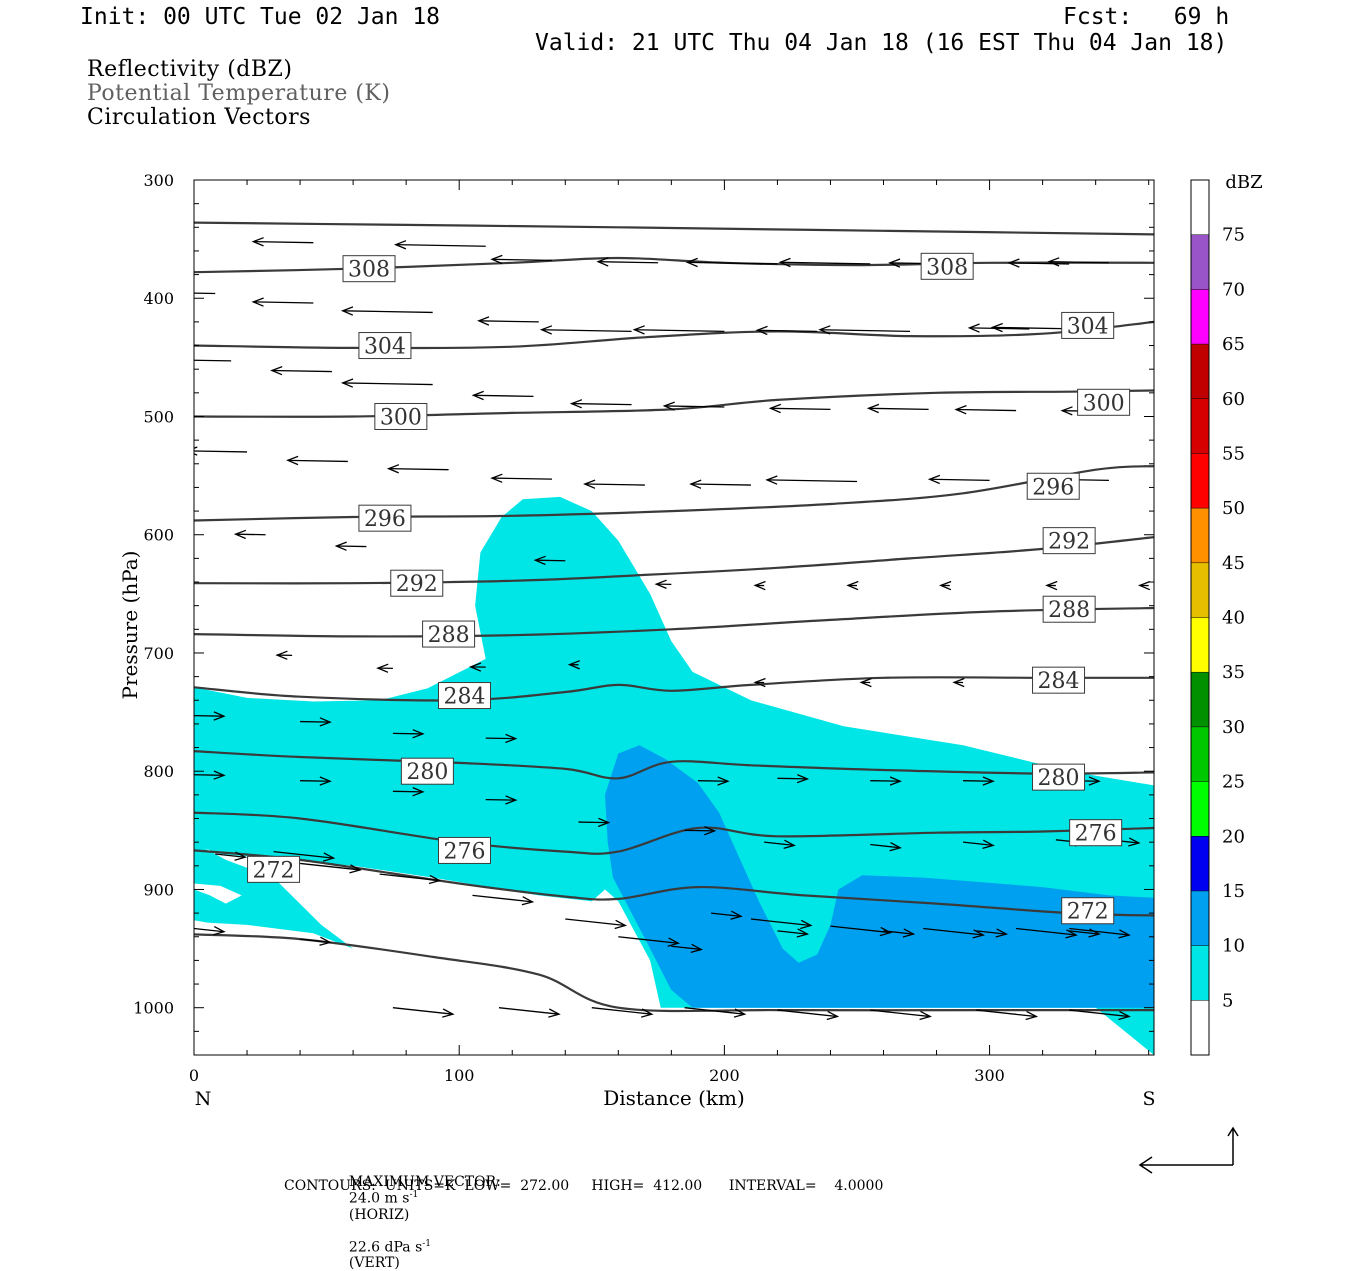 The image size is (1350, 1271). What do you see at coordinates (989, 1075) in the screenshot?
I see `x-tick-label: 300` at bounding box center [989, 1075].